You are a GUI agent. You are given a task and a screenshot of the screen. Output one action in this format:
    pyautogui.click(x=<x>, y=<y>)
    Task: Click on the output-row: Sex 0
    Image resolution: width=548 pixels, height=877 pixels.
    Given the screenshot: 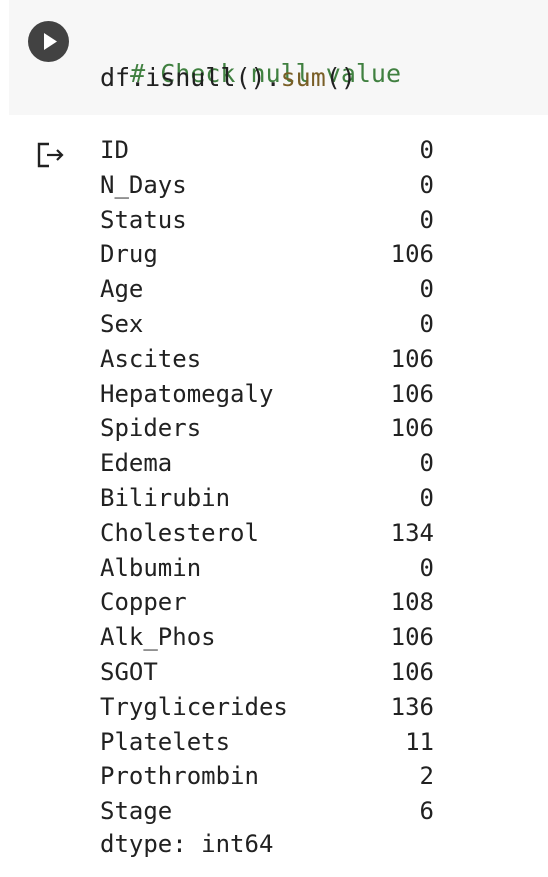 What is the action you would take?
    pyautogui.click(x=270, y=324)
    